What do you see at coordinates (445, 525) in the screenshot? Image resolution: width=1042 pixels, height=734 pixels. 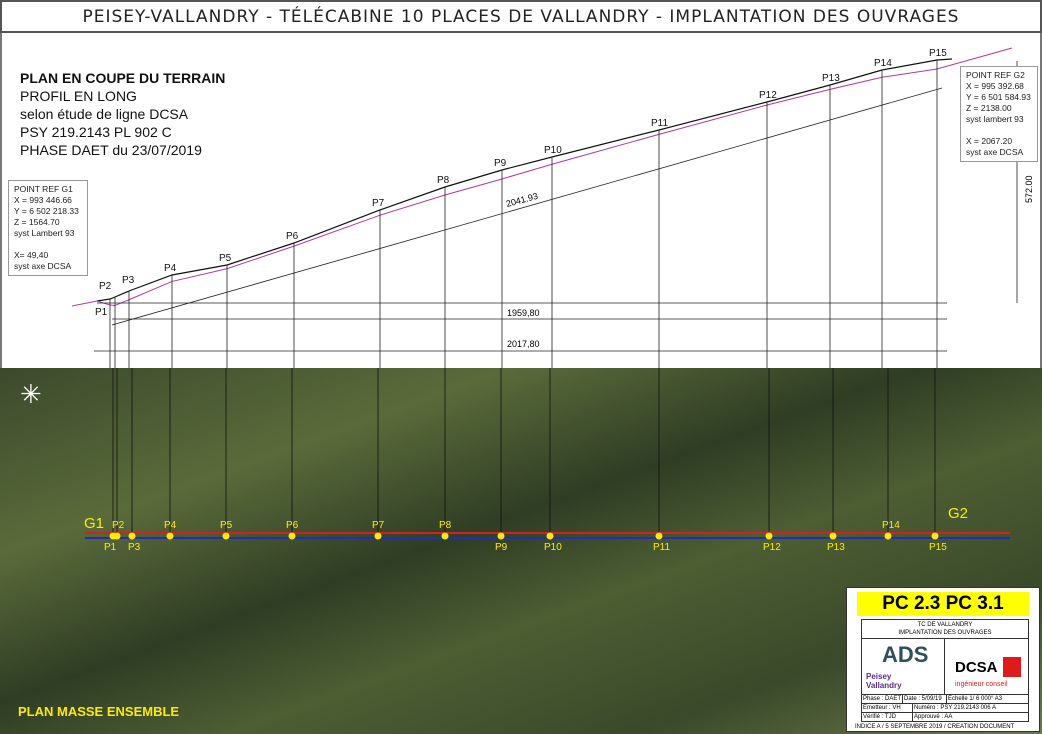 I see `map-pylon-label: P8` at bounding box center [445, 525].